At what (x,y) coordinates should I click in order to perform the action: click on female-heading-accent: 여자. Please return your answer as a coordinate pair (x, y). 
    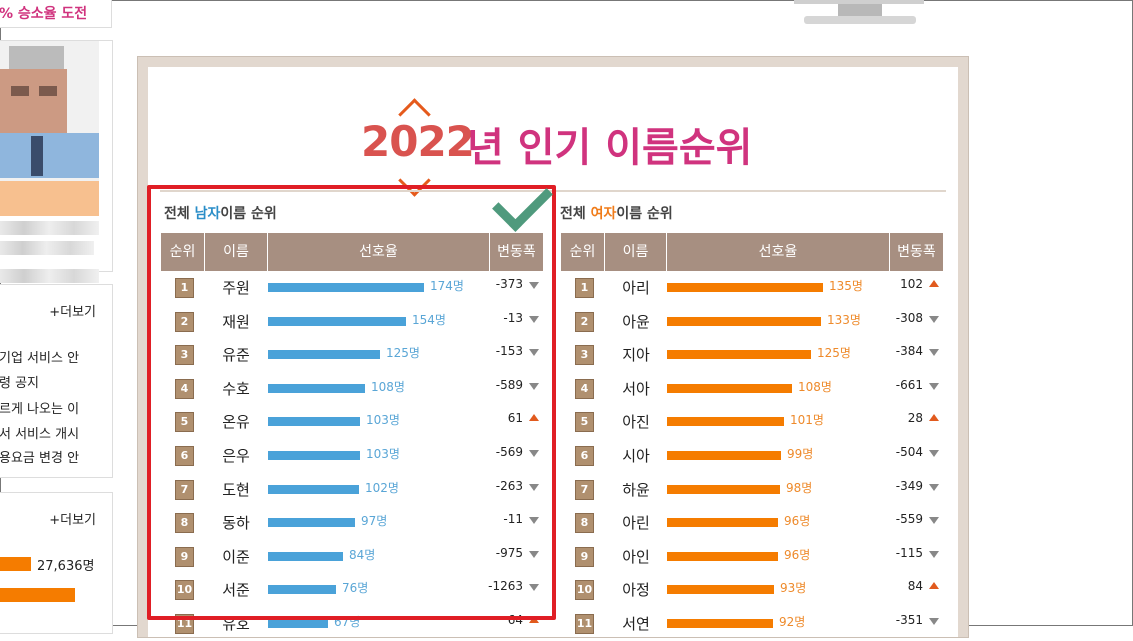
    Looking at the image, I should click on (603, 214).